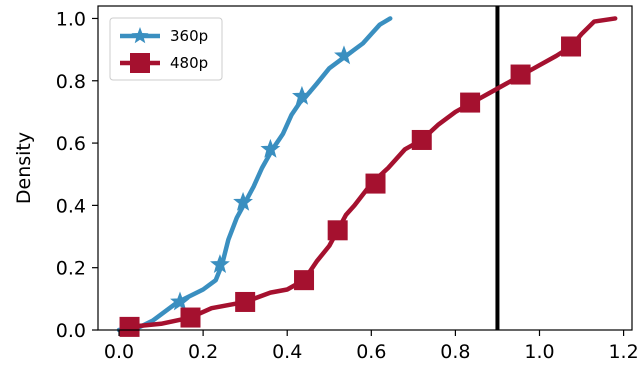  What do you see at coordinates (71, 206) in the screenshot?
I see `y-tick-label: 0.4` at bounding box center [71, 206].